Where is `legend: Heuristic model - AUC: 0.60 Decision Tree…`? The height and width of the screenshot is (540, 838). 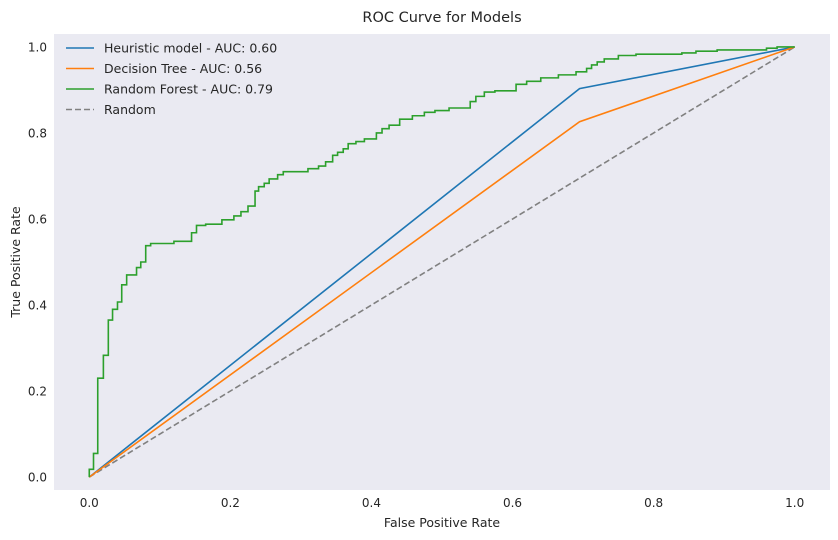
legend: Heuristic model - AUC: 0.60 Decision Tree… is located at coordinates (171, 79).